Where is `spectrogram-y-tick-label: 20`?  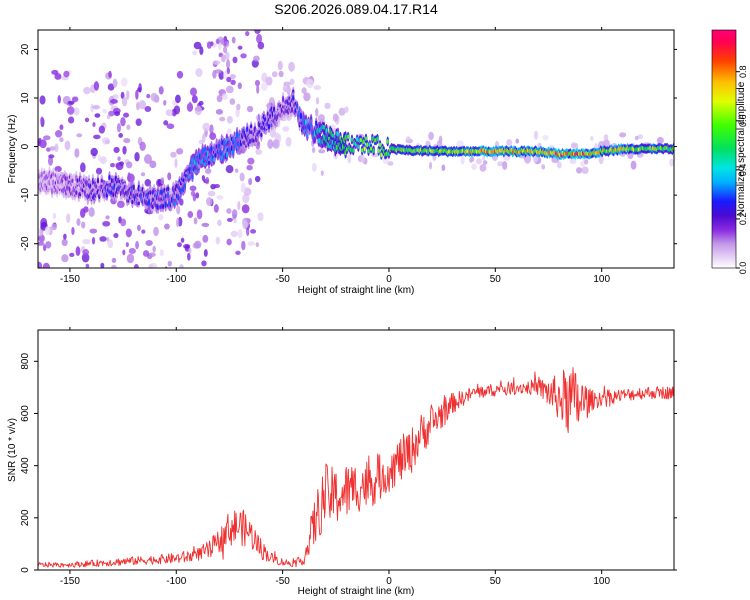 spectrogram-y-tick-label: 20 is located at coordinates (25, 49).